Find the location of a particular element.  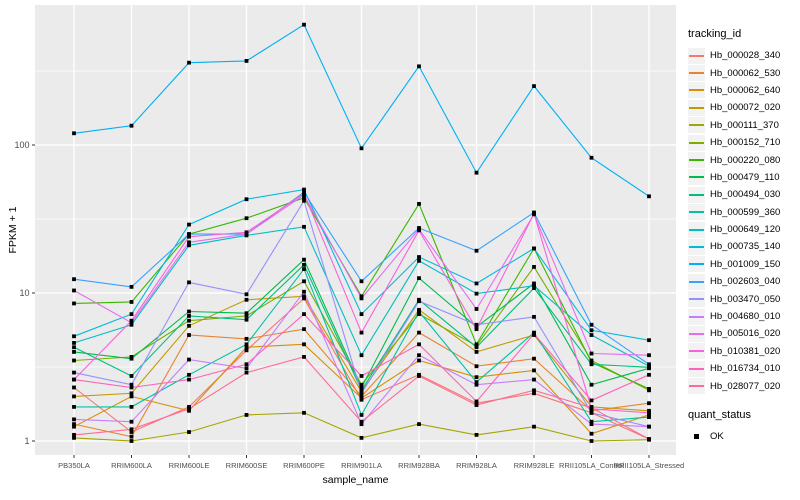

legend-entry-Hb_000479_110: Hb_000479_110 is located at coordinates (744, 177).